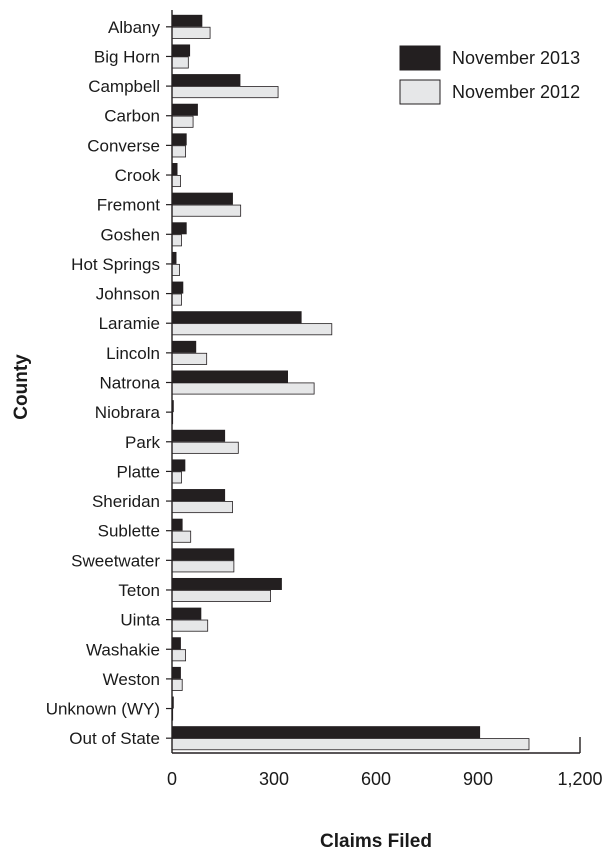 This screenshot has height=850, width=606. Describe the element at coordinates (176, 477) in the screenshot. I see `bar-november-2012-platte` at that location.